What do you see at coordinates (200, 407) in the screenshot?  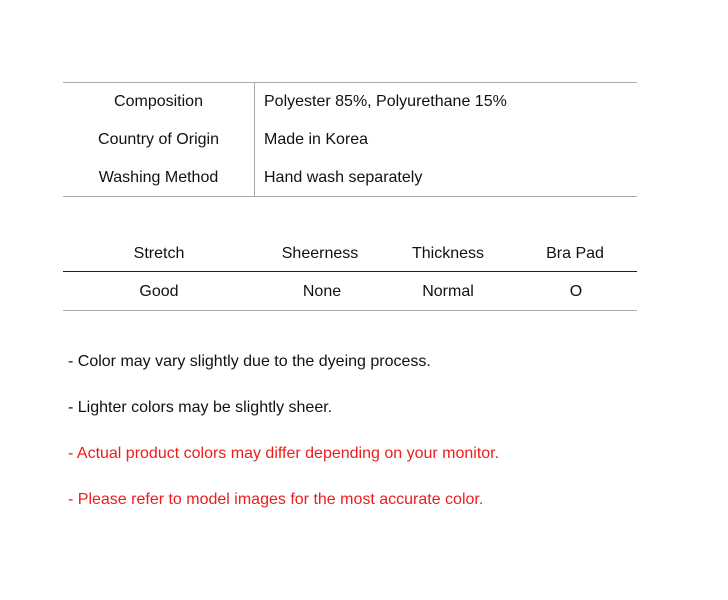 I see `note: - Lighter colors may be slightly sheer.` at bounding box center [200, 407].